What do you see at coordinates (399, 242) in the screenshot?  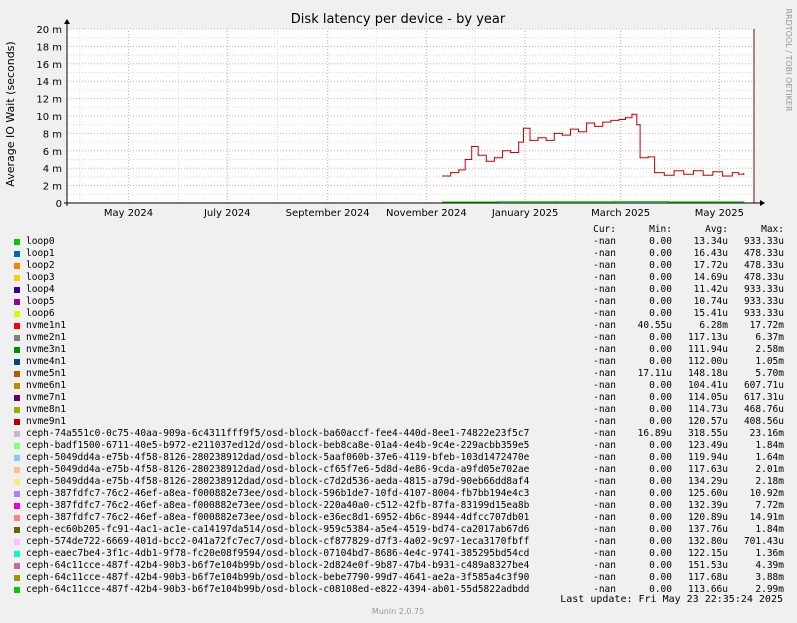 I see `legend-row: loop0 -nan 0.00 13.34u 933.33u` at bounding box center [399, 242].